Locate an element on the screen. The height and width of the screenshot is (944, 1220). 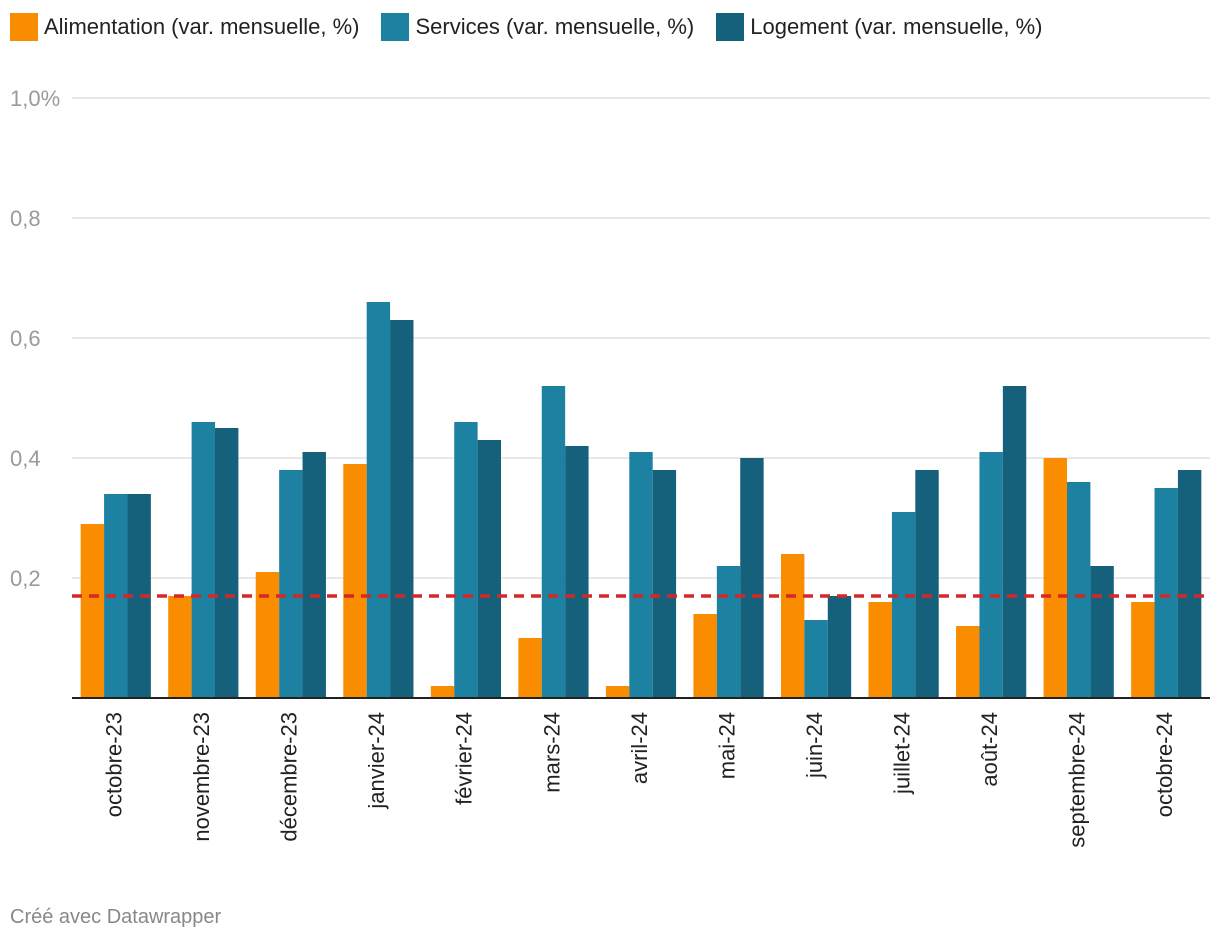
legend-label-services: Services (var. mensuelle, %) is located at coordinates (555, 26).